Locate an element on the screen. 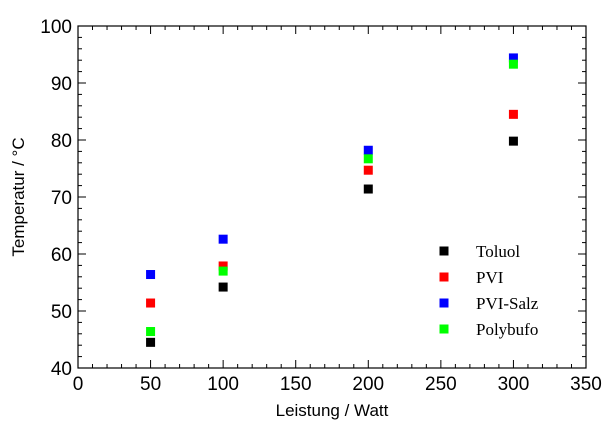 The width and height of the screenshot is (608, 426). y-tick-label: 70 is located at coordinates (61, 198).